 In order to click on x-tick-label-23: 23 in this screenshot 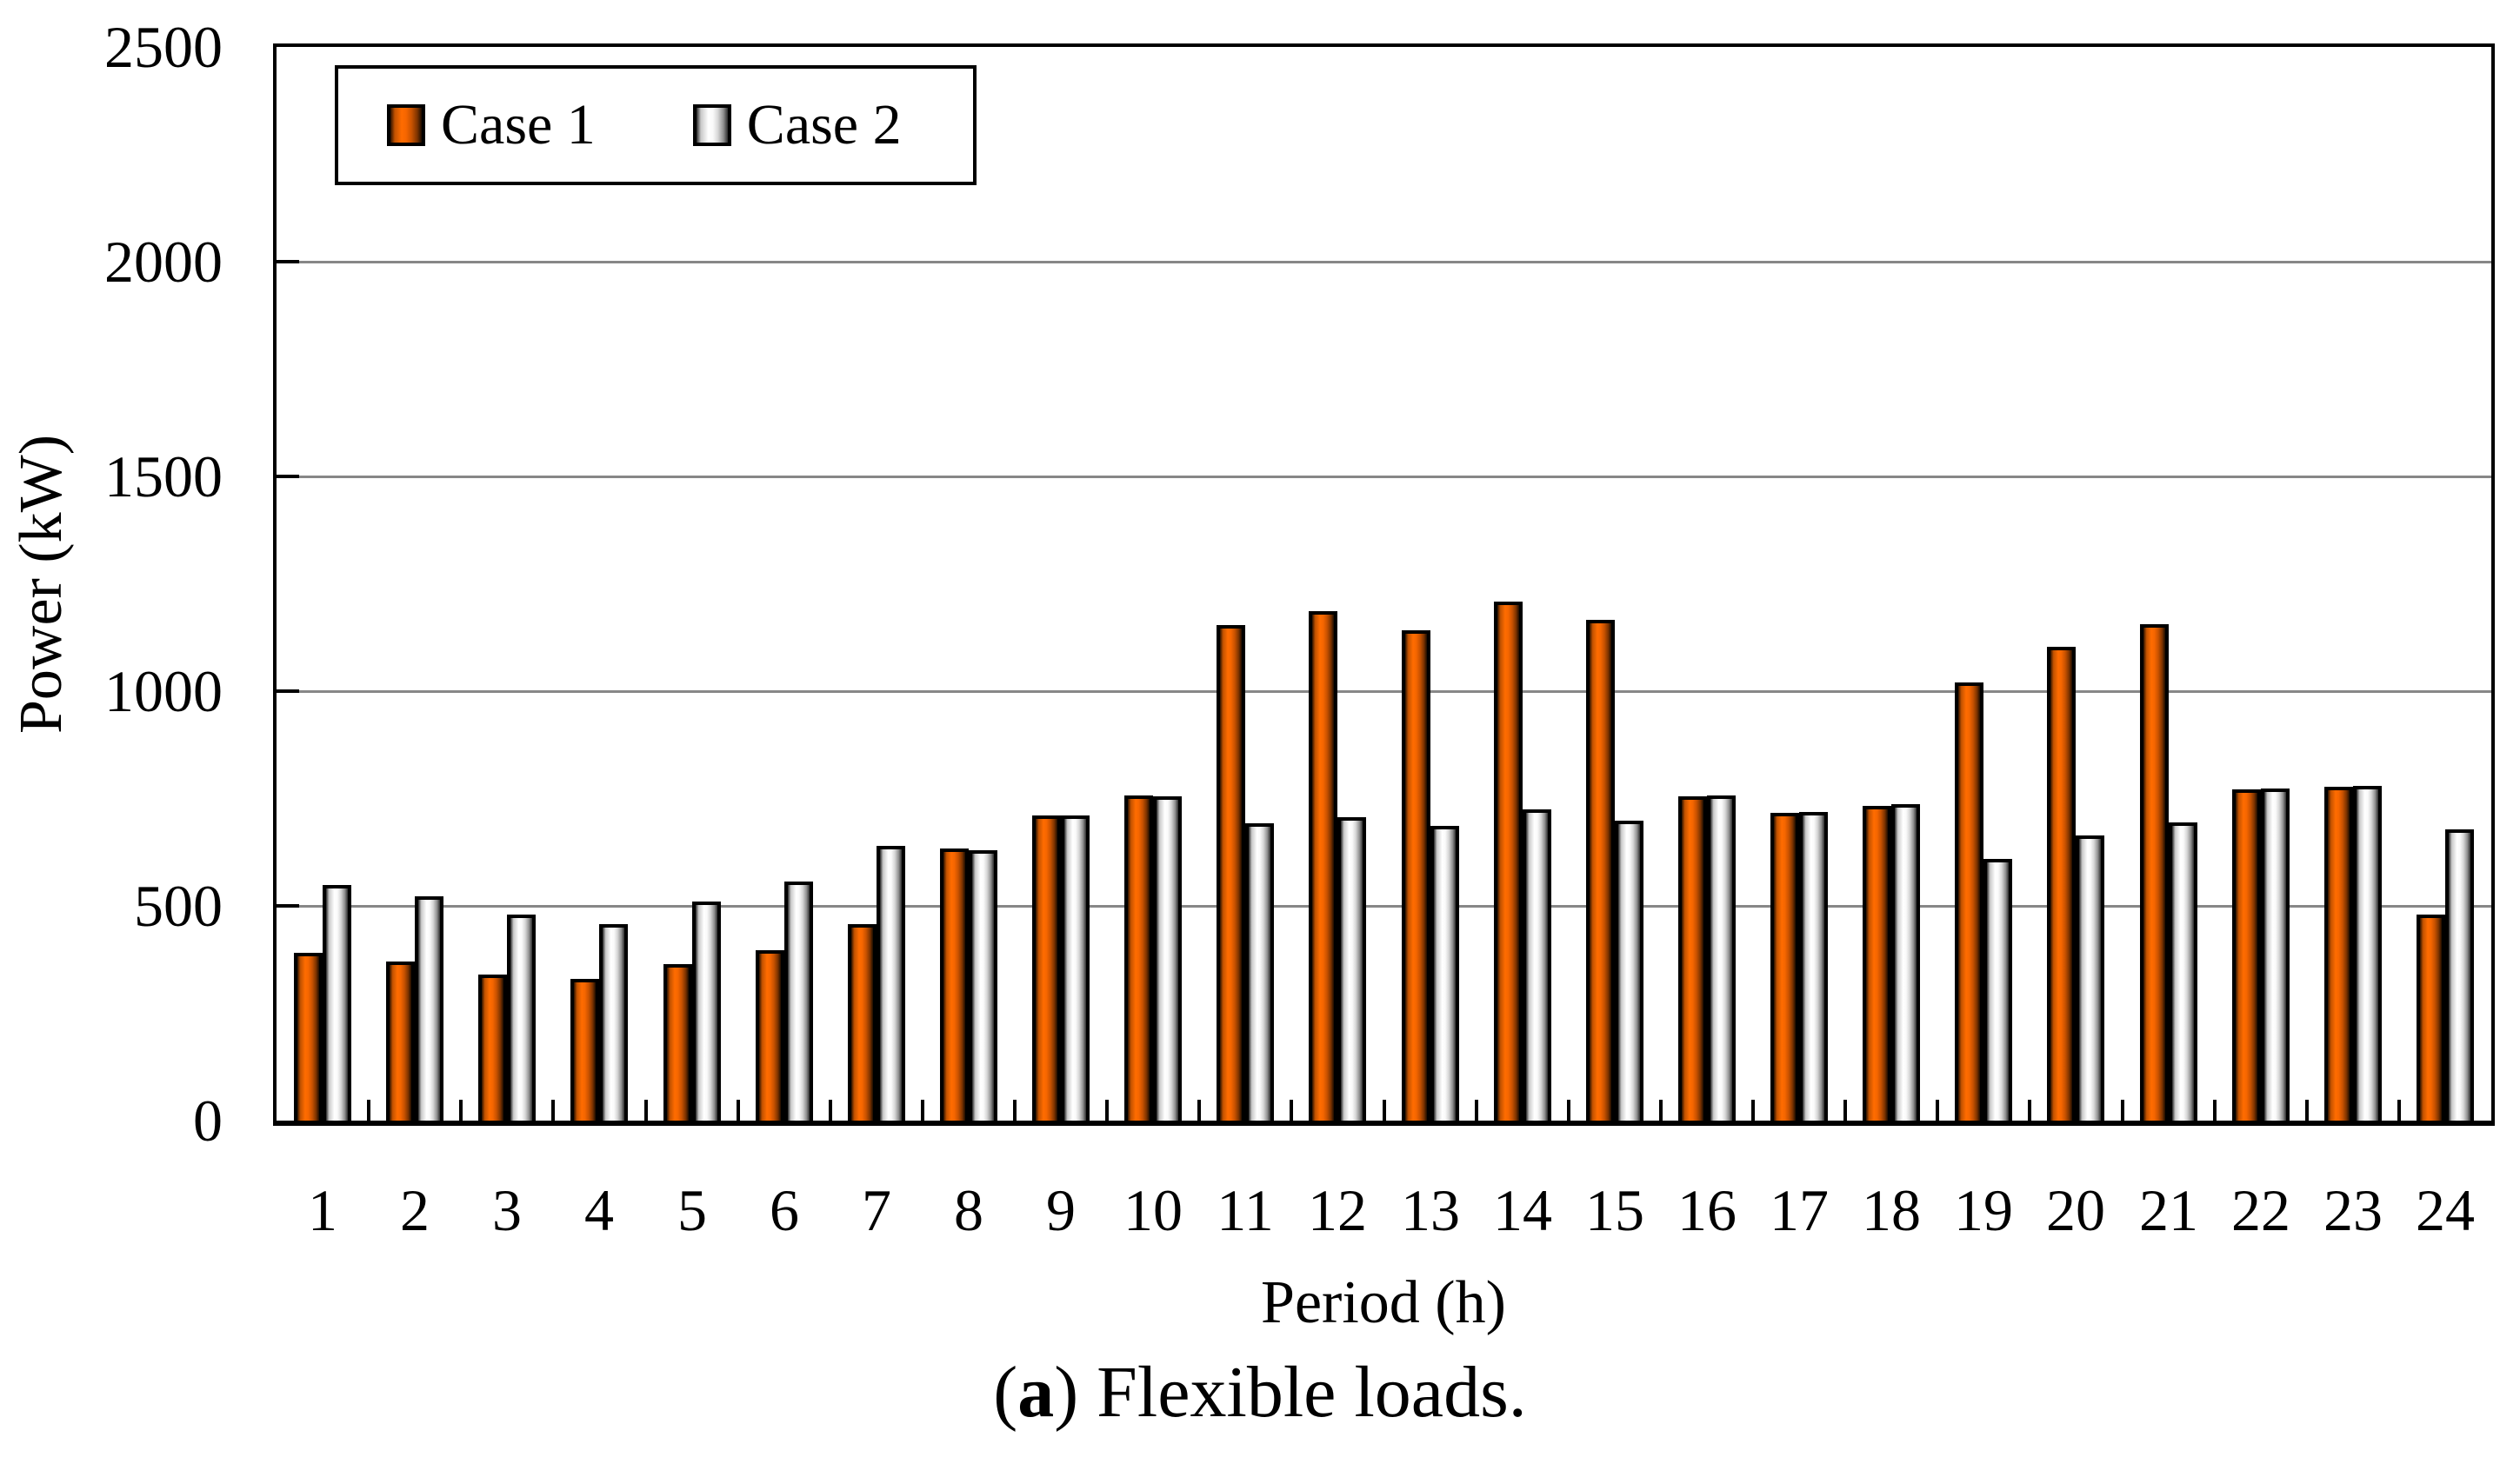, I will do `click(2353, 1210)`.